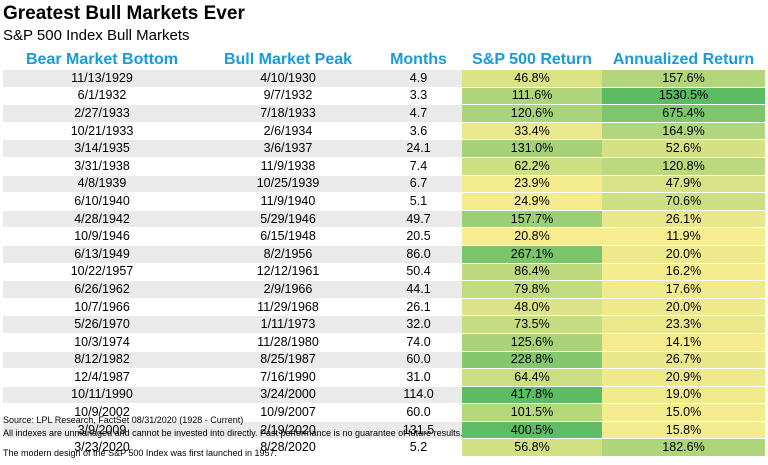 The image size is (768, 465). I want to click on table-row: 6/1/1932 9/7/1932 3.3 111.6% 1530.5%, so click(384, 96).